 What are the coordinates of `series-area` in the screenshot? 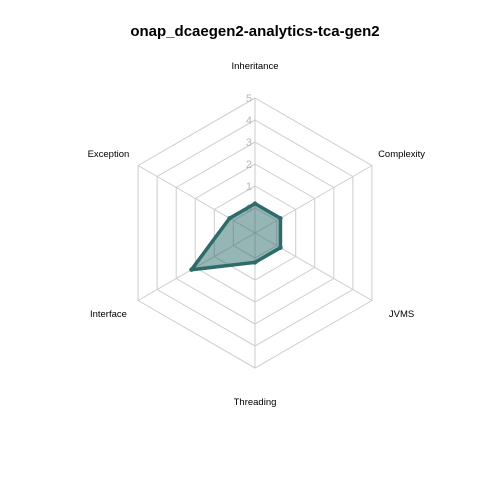 It's located at (236, 236).